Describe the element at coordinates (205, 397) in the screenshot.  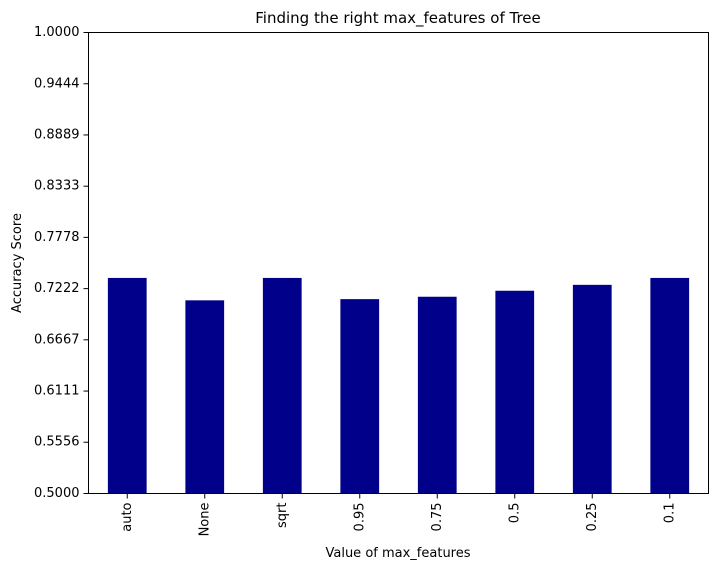
I see `bar-None` at that location.